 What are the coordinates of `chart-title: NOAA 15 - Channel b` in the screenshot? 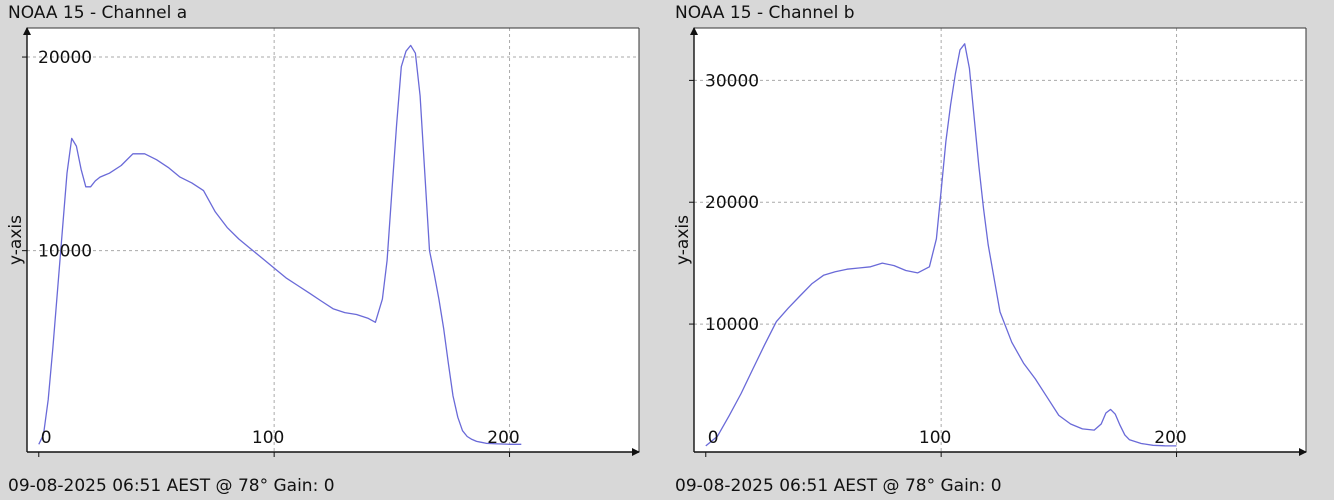 It's located at (765, 13).